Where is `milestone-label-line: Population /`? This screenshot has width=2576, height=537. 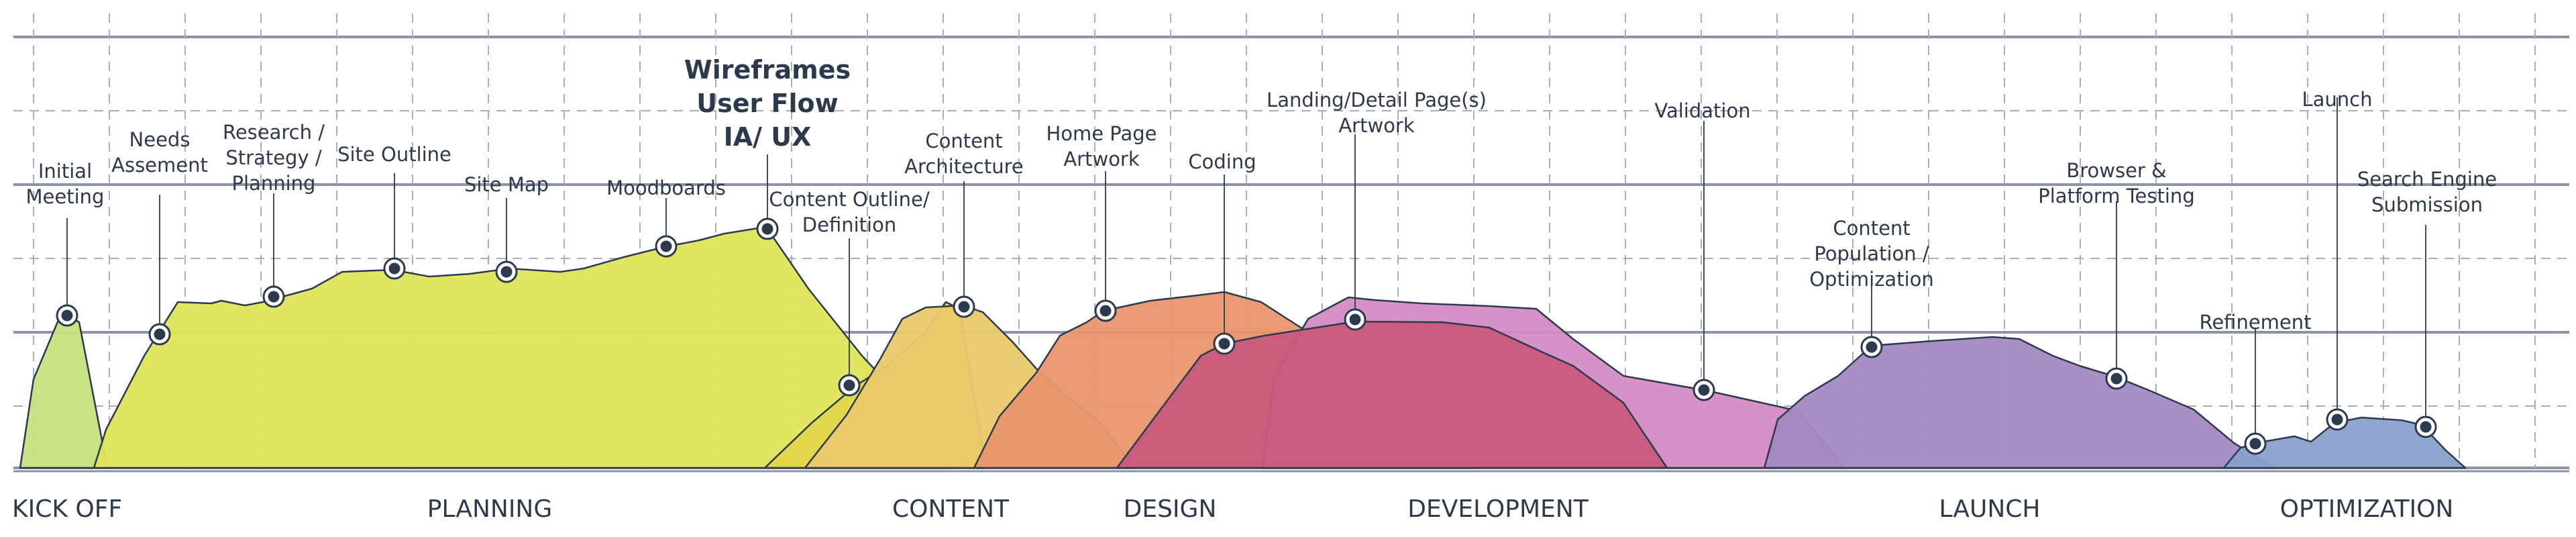
milestone-label-line: Population / is located at coordinates (1871, 253).